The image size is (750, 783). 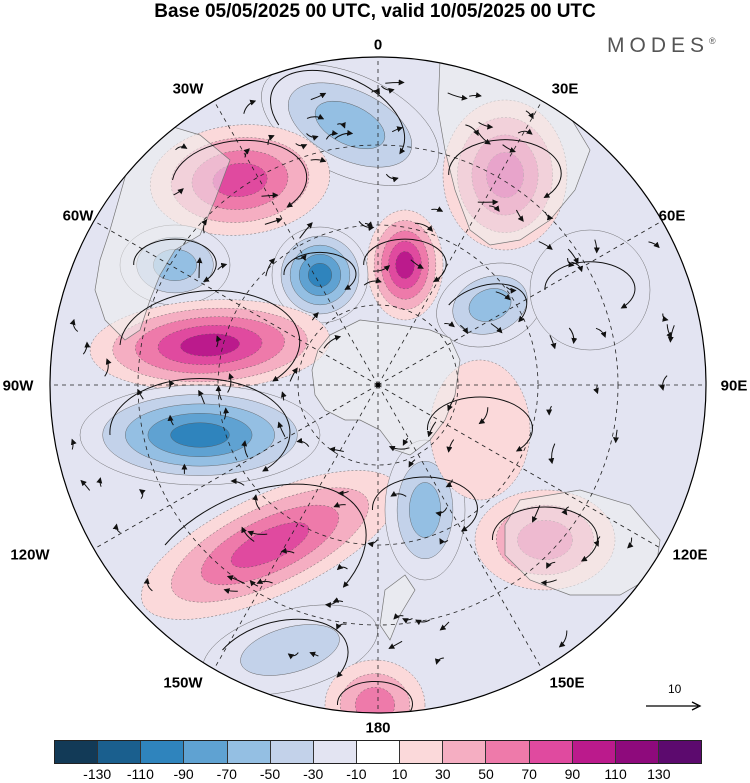 What do you see at coordinates (270, 774) in the screenshot?
I see `colorbar-tick-label: -50` at bounding box center [270, 774].